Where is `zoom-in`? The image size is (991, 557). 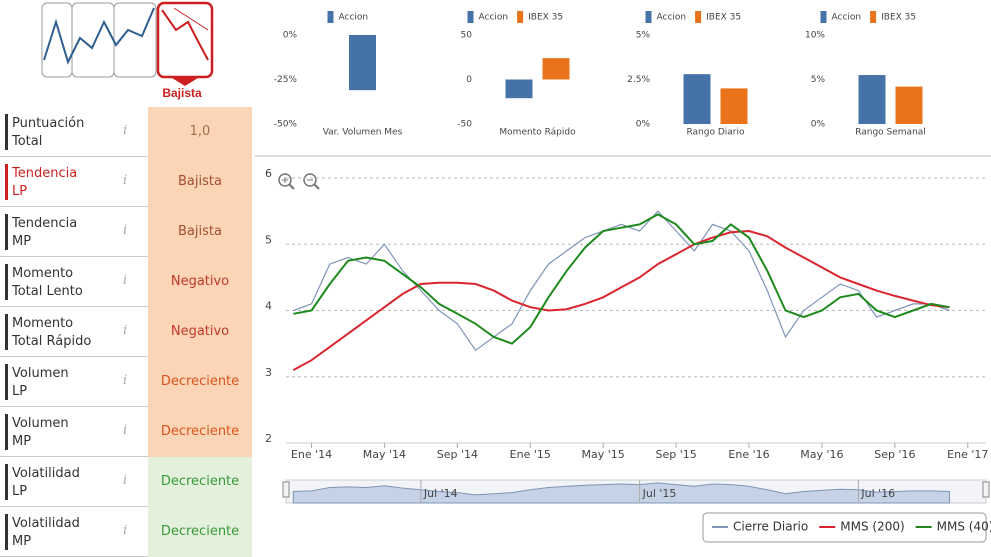 zoom-in is located at coordinates (285, 180).